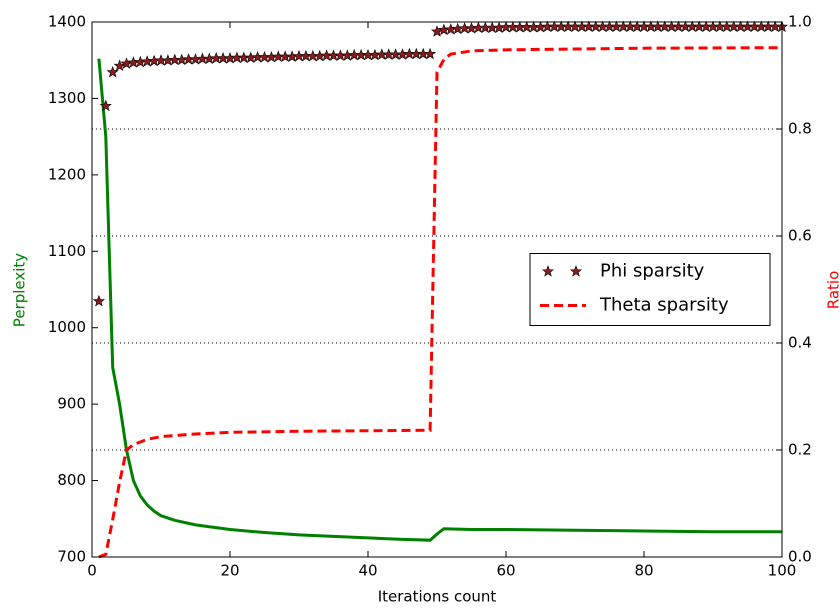 This screenshot has width=840, height=611. What do you see at coordinates (67, 327) in the screenshot?
I see `y-tick-label: 1000` at bounding box center [67, 327].